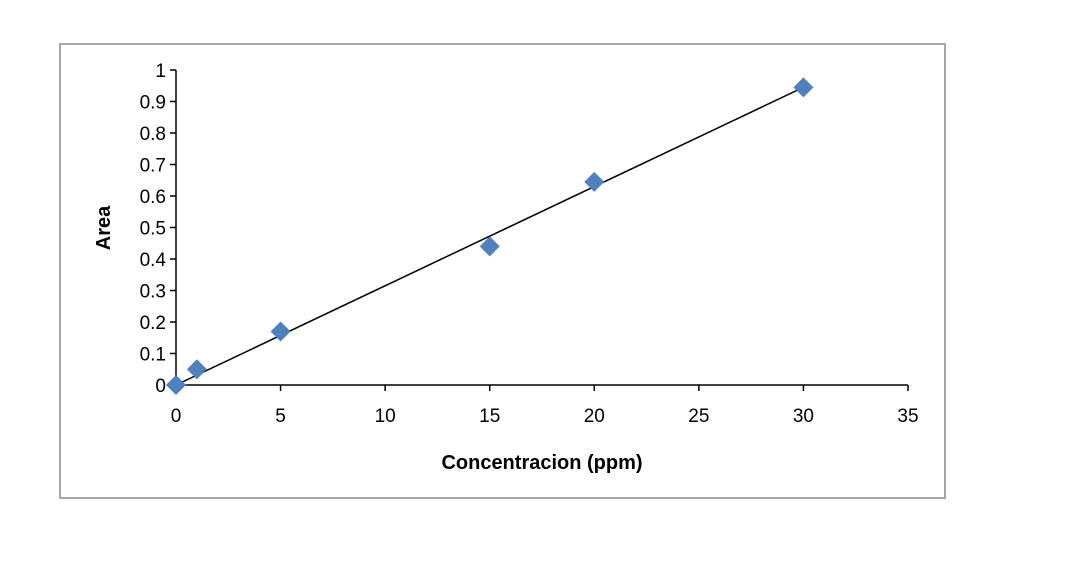 The image size is (1074, 562). I want to click on x-tick-label: 10, so click(385, 416).